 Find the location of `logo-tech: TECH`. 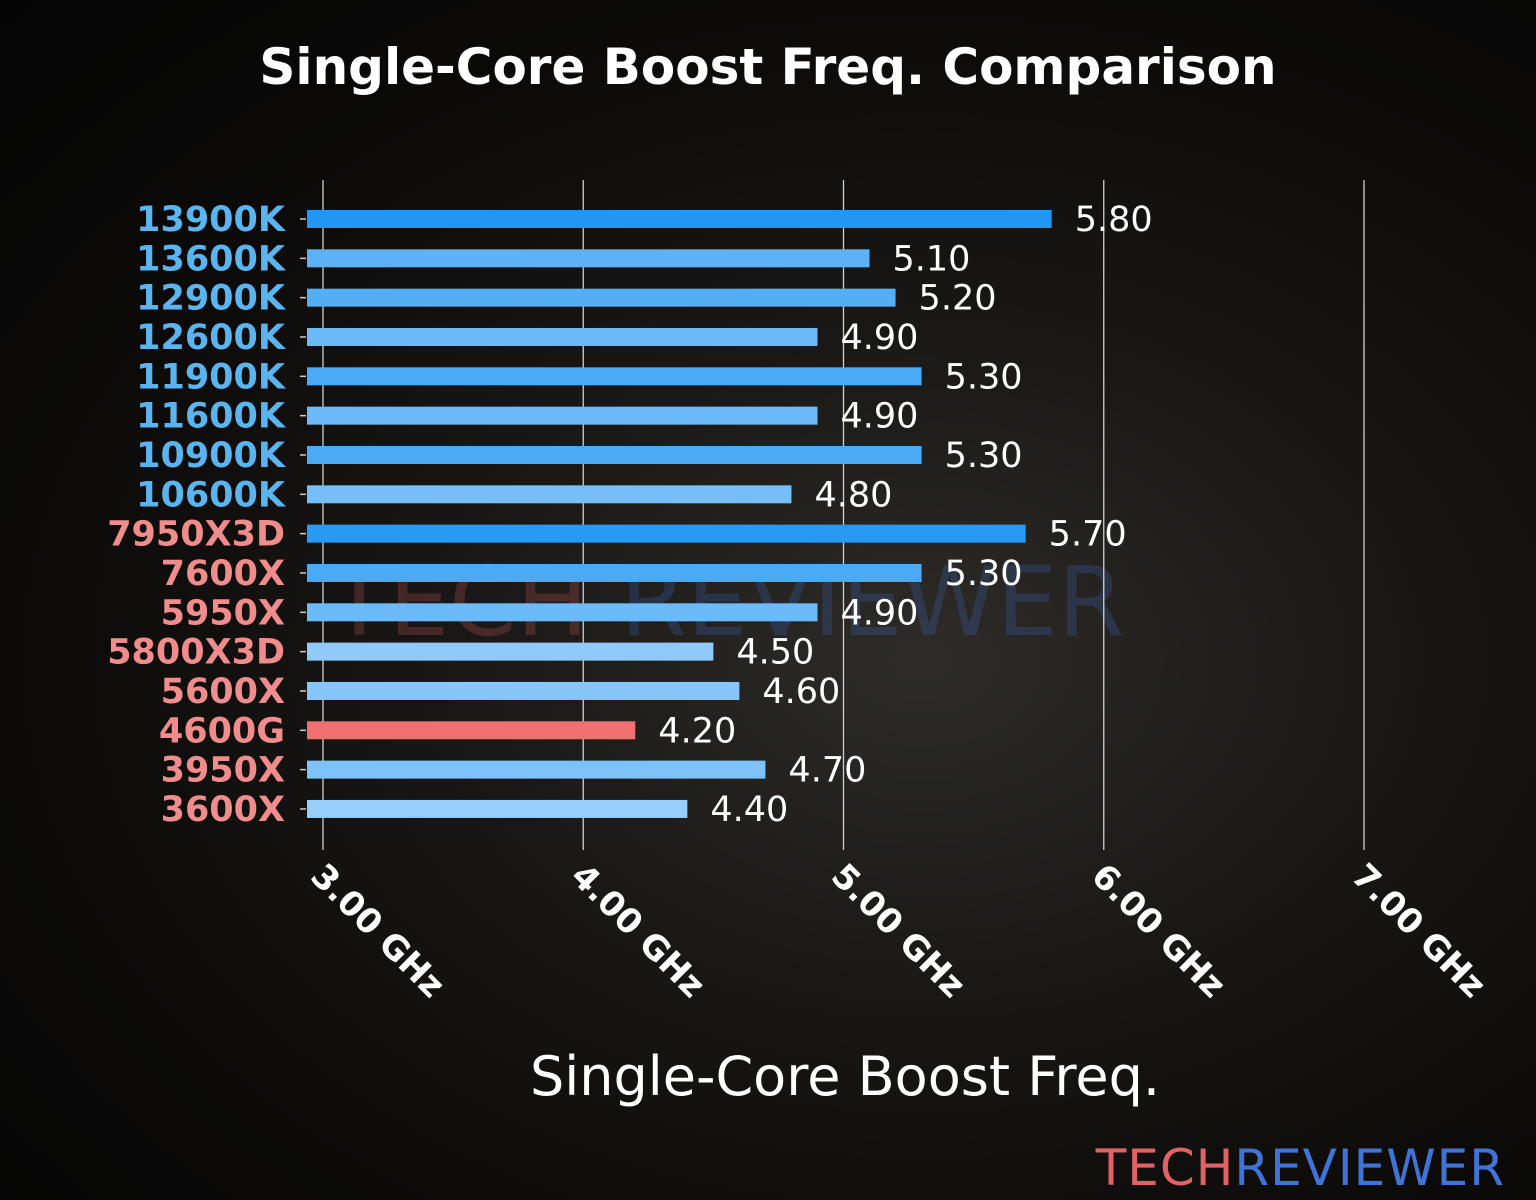

logo-tech: TECH is located at coordinates (1165, 1168).